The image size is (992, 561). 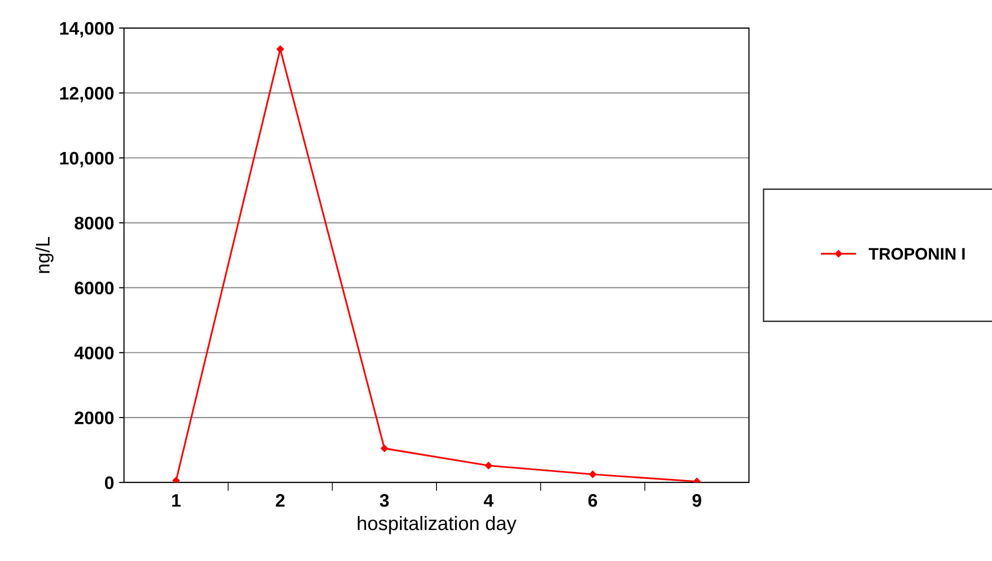 I want to click on y-tick-label: 8000, so click(x=94, y=223).